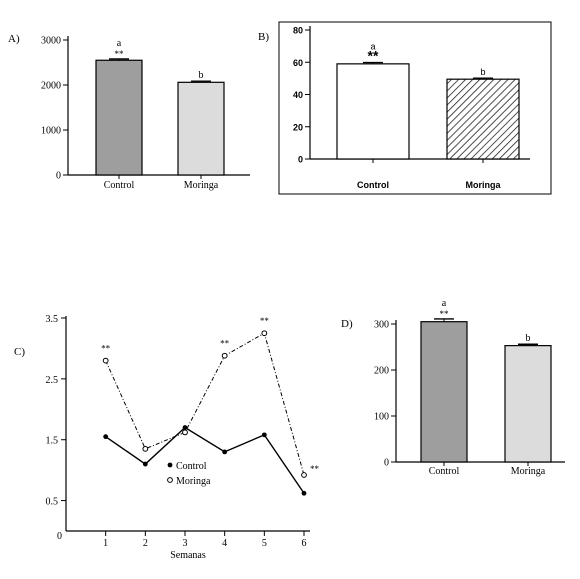 The height and width of the screenshot is (579, 580). What do you see at coordinates (52, 502) in the screenshot?
I see `y-tick-label: 0.5` at bounding box center [52, 502].